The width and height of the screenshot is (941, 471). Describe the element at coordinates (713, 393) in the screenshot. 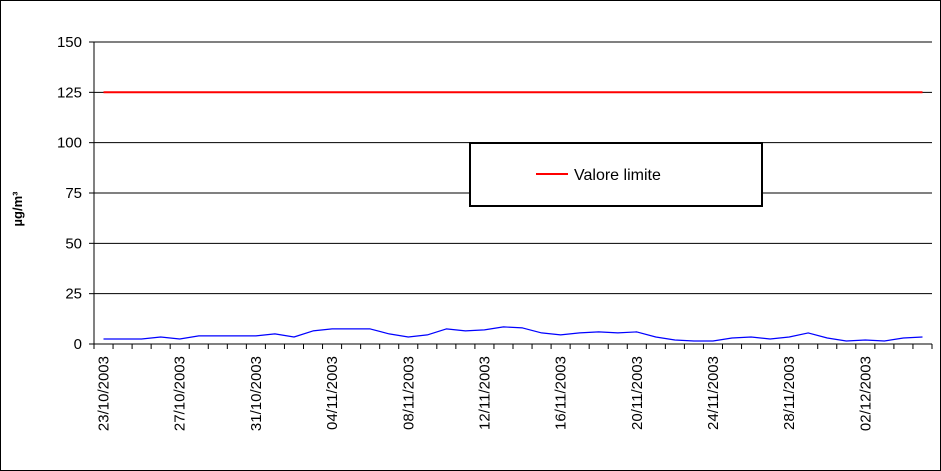

I see `x-tick-label: 24/11/2003` at that location.